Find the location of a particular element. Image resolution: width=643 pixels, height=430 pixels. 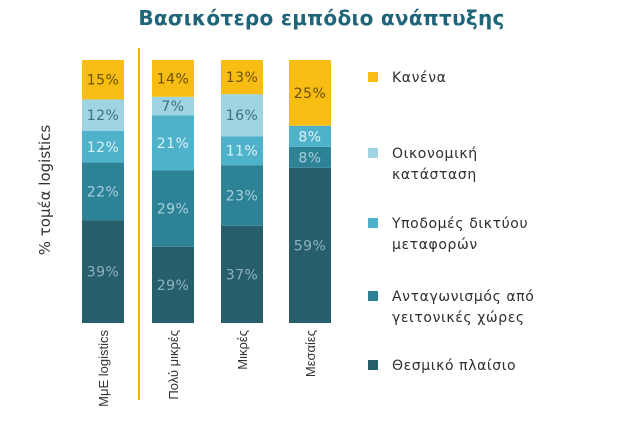

data-label: 21% is located at coordinates (173, 144).